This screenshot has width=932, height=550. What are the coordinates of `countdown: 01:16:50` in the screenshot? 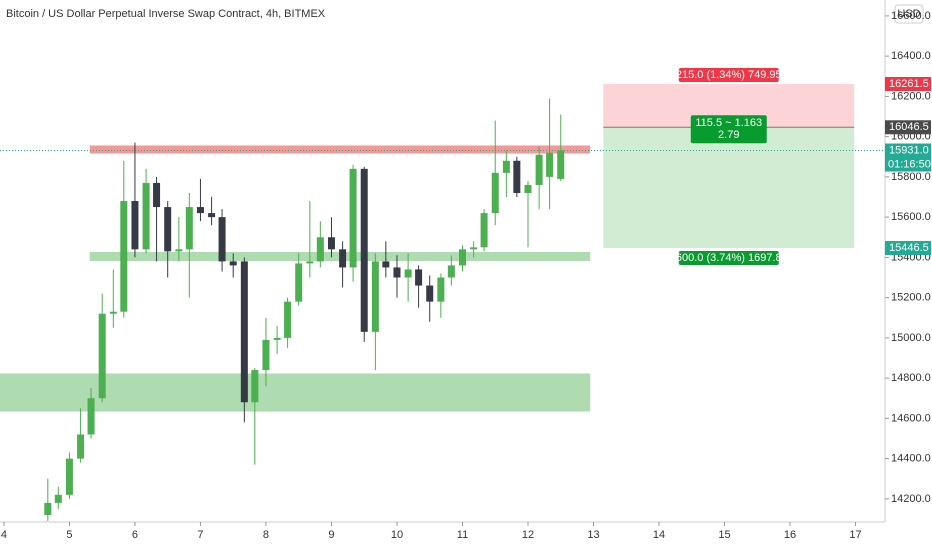 It's located at (909, 164).